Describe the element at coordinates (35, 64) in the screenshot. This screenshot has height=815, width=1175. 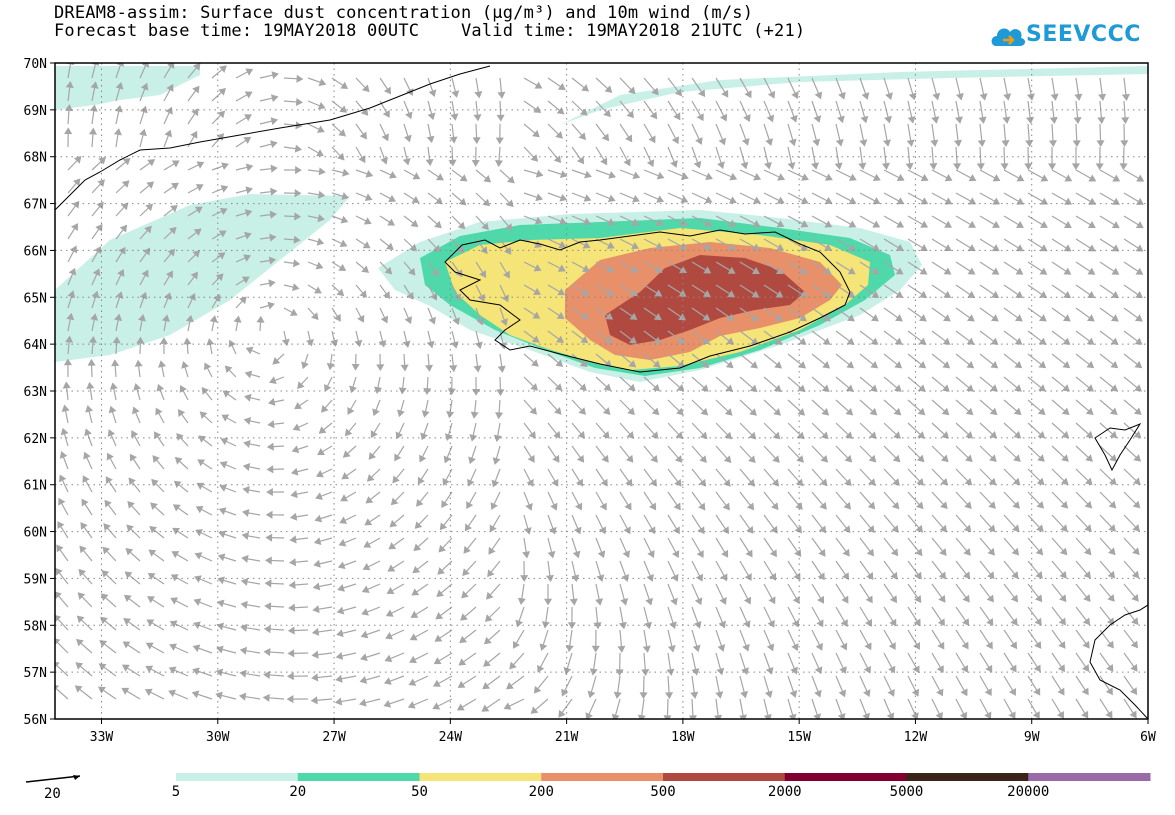
I see `latitude-label: 70N` at that location.